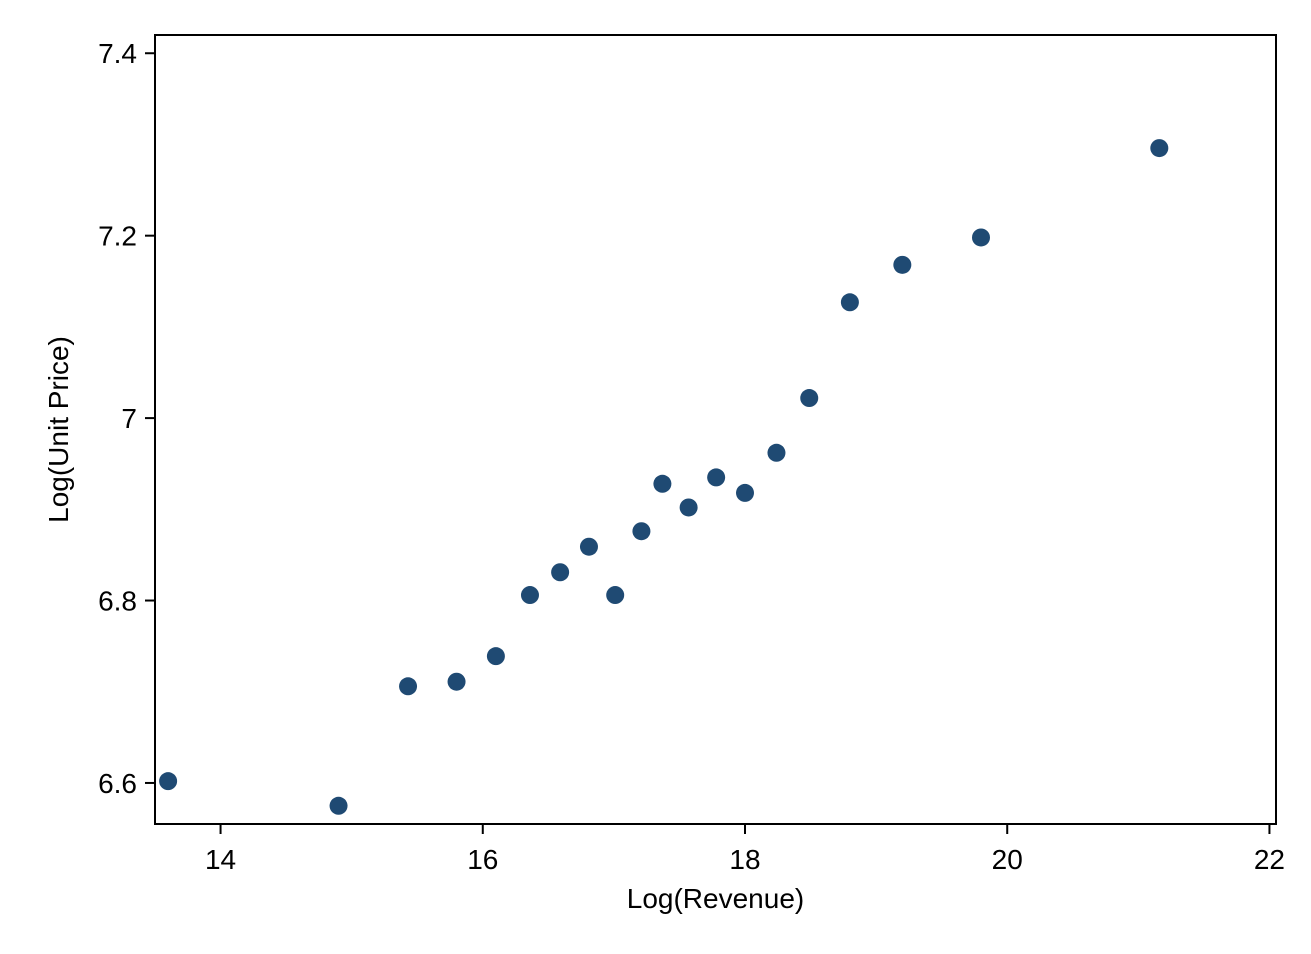  Describe the element at coordinates (58, 429) in the screenshot. I see `y-axis-title: Log(Unit Price)` at that location.